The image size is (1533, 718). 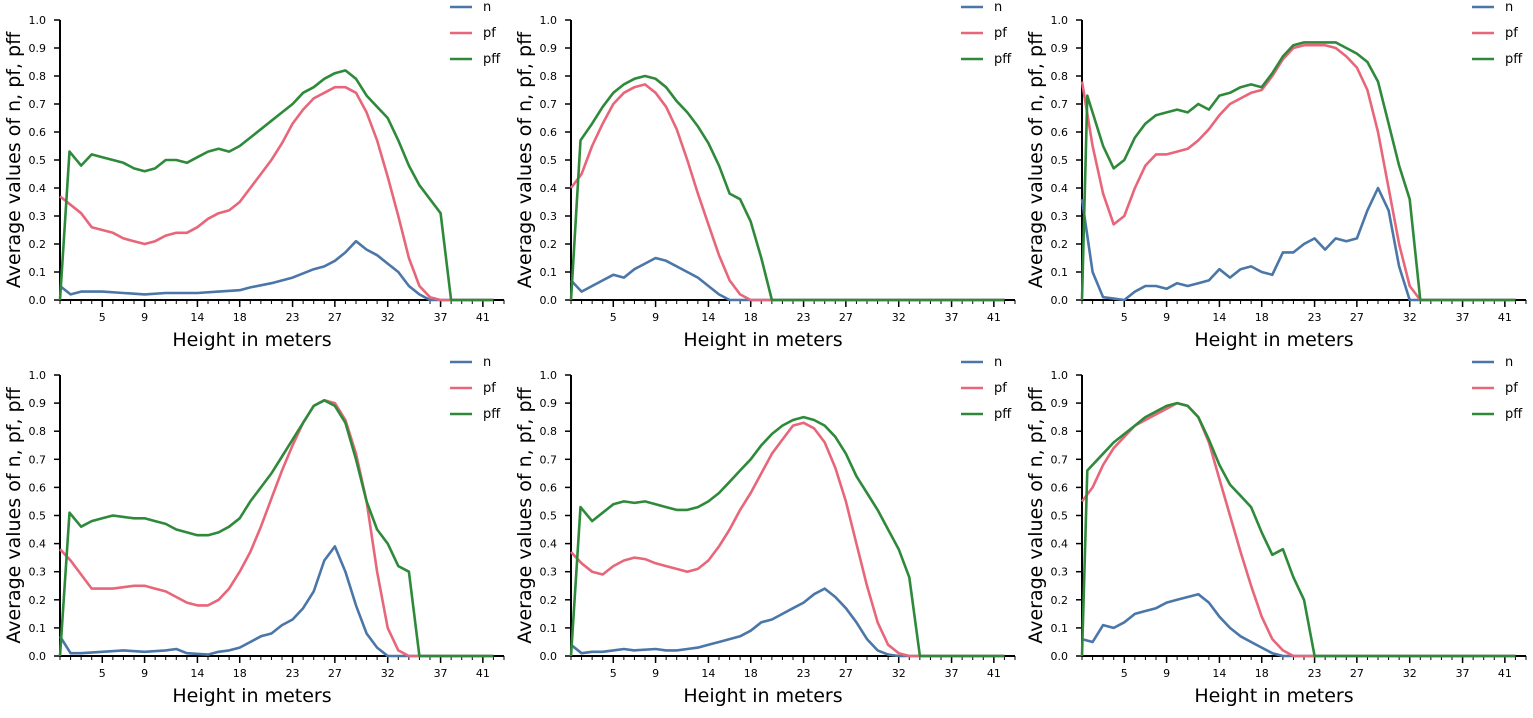 I want to click on y-tick-label: 0.9, so click(x=1060, y=403).